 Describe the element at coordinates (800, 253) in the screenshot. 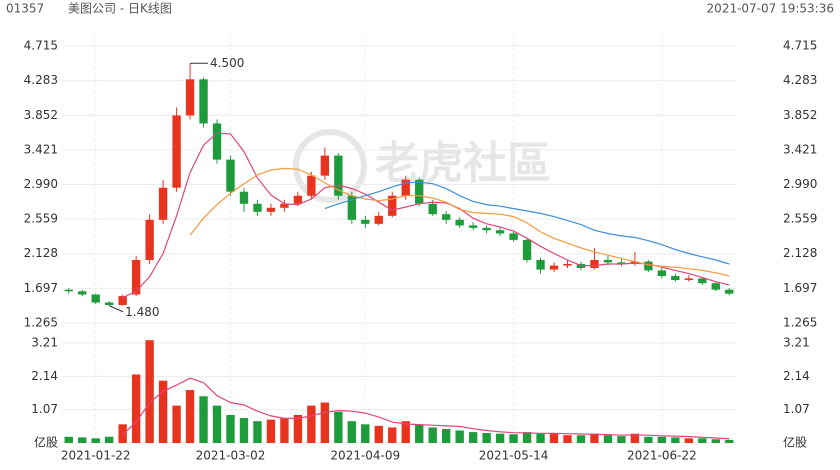

I see `y-tick-label-right: 2.128` at that location.